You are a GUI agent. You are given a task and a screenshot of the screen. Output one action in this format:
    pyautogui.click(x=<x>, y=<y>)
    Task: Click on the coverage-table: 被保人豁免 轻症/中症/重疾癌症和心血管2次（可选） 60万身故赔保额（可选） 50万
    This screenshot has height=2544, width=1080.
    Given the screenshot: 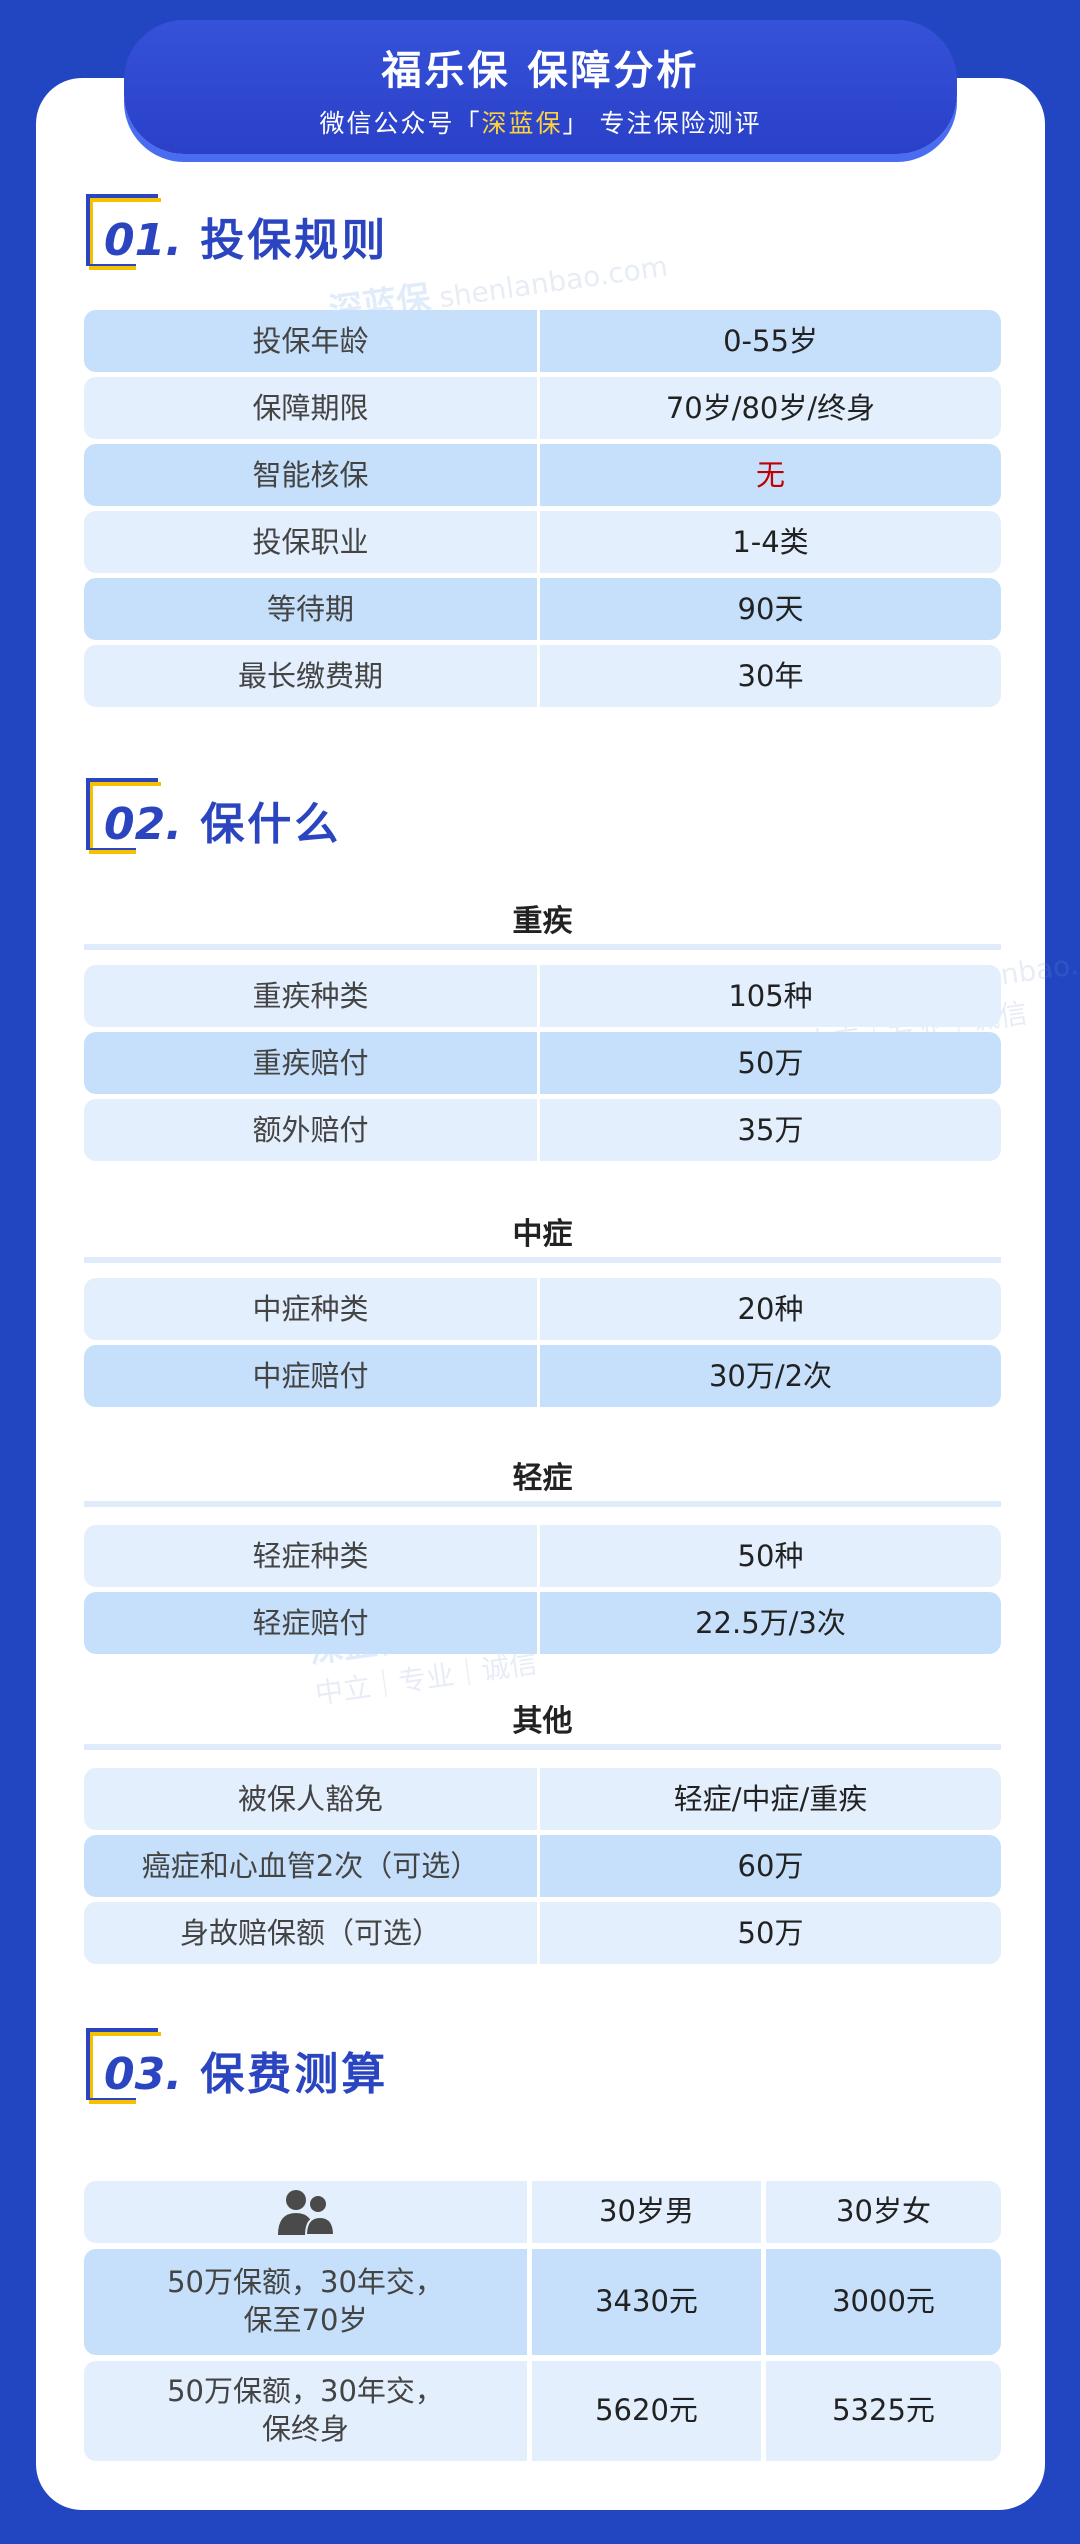 What is the action you would take?
    pyautogui.click(x=542, y=1868)
    